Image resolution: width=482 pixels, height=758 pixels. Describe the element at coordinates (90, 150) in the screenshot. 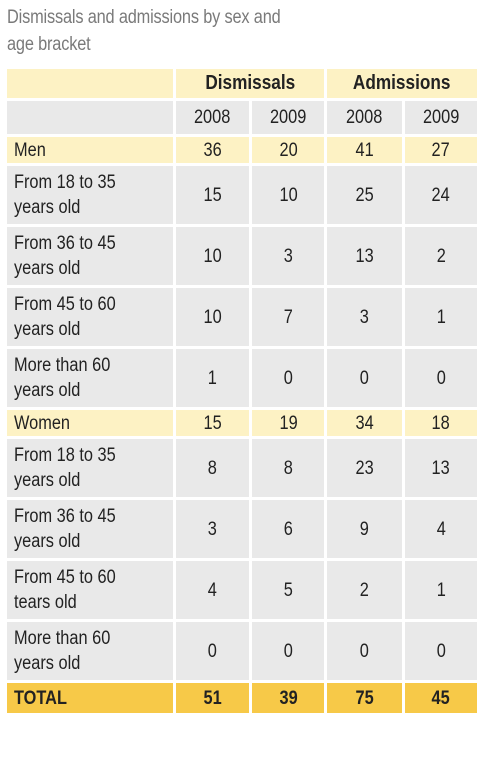

I see `row-label: Men` at that location.